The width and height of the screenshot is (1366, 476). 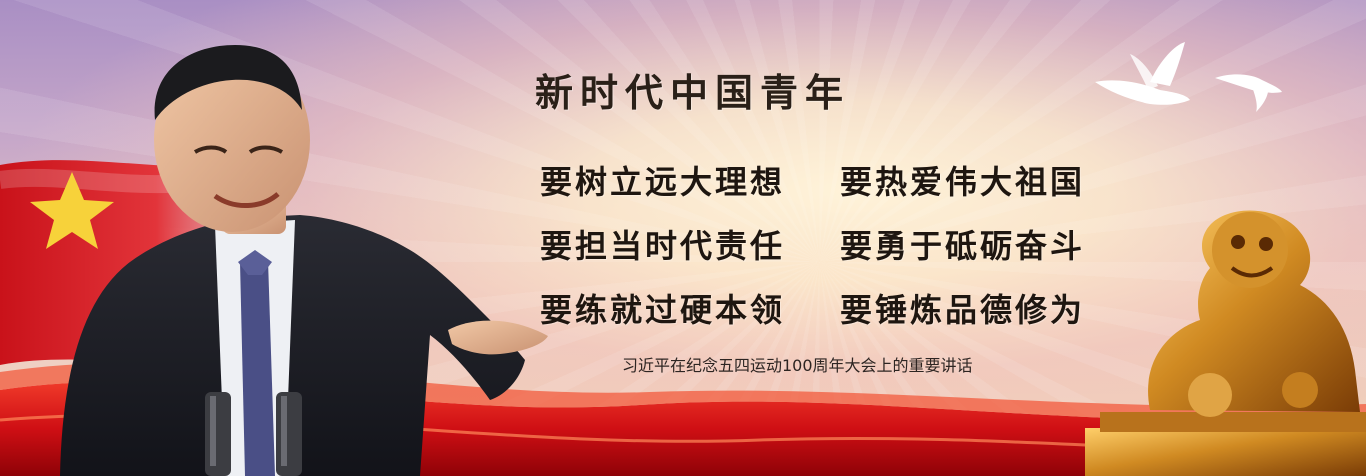 I want to click on slogan-text: 要热爱伟大祖国, so click(x=963, y=182).